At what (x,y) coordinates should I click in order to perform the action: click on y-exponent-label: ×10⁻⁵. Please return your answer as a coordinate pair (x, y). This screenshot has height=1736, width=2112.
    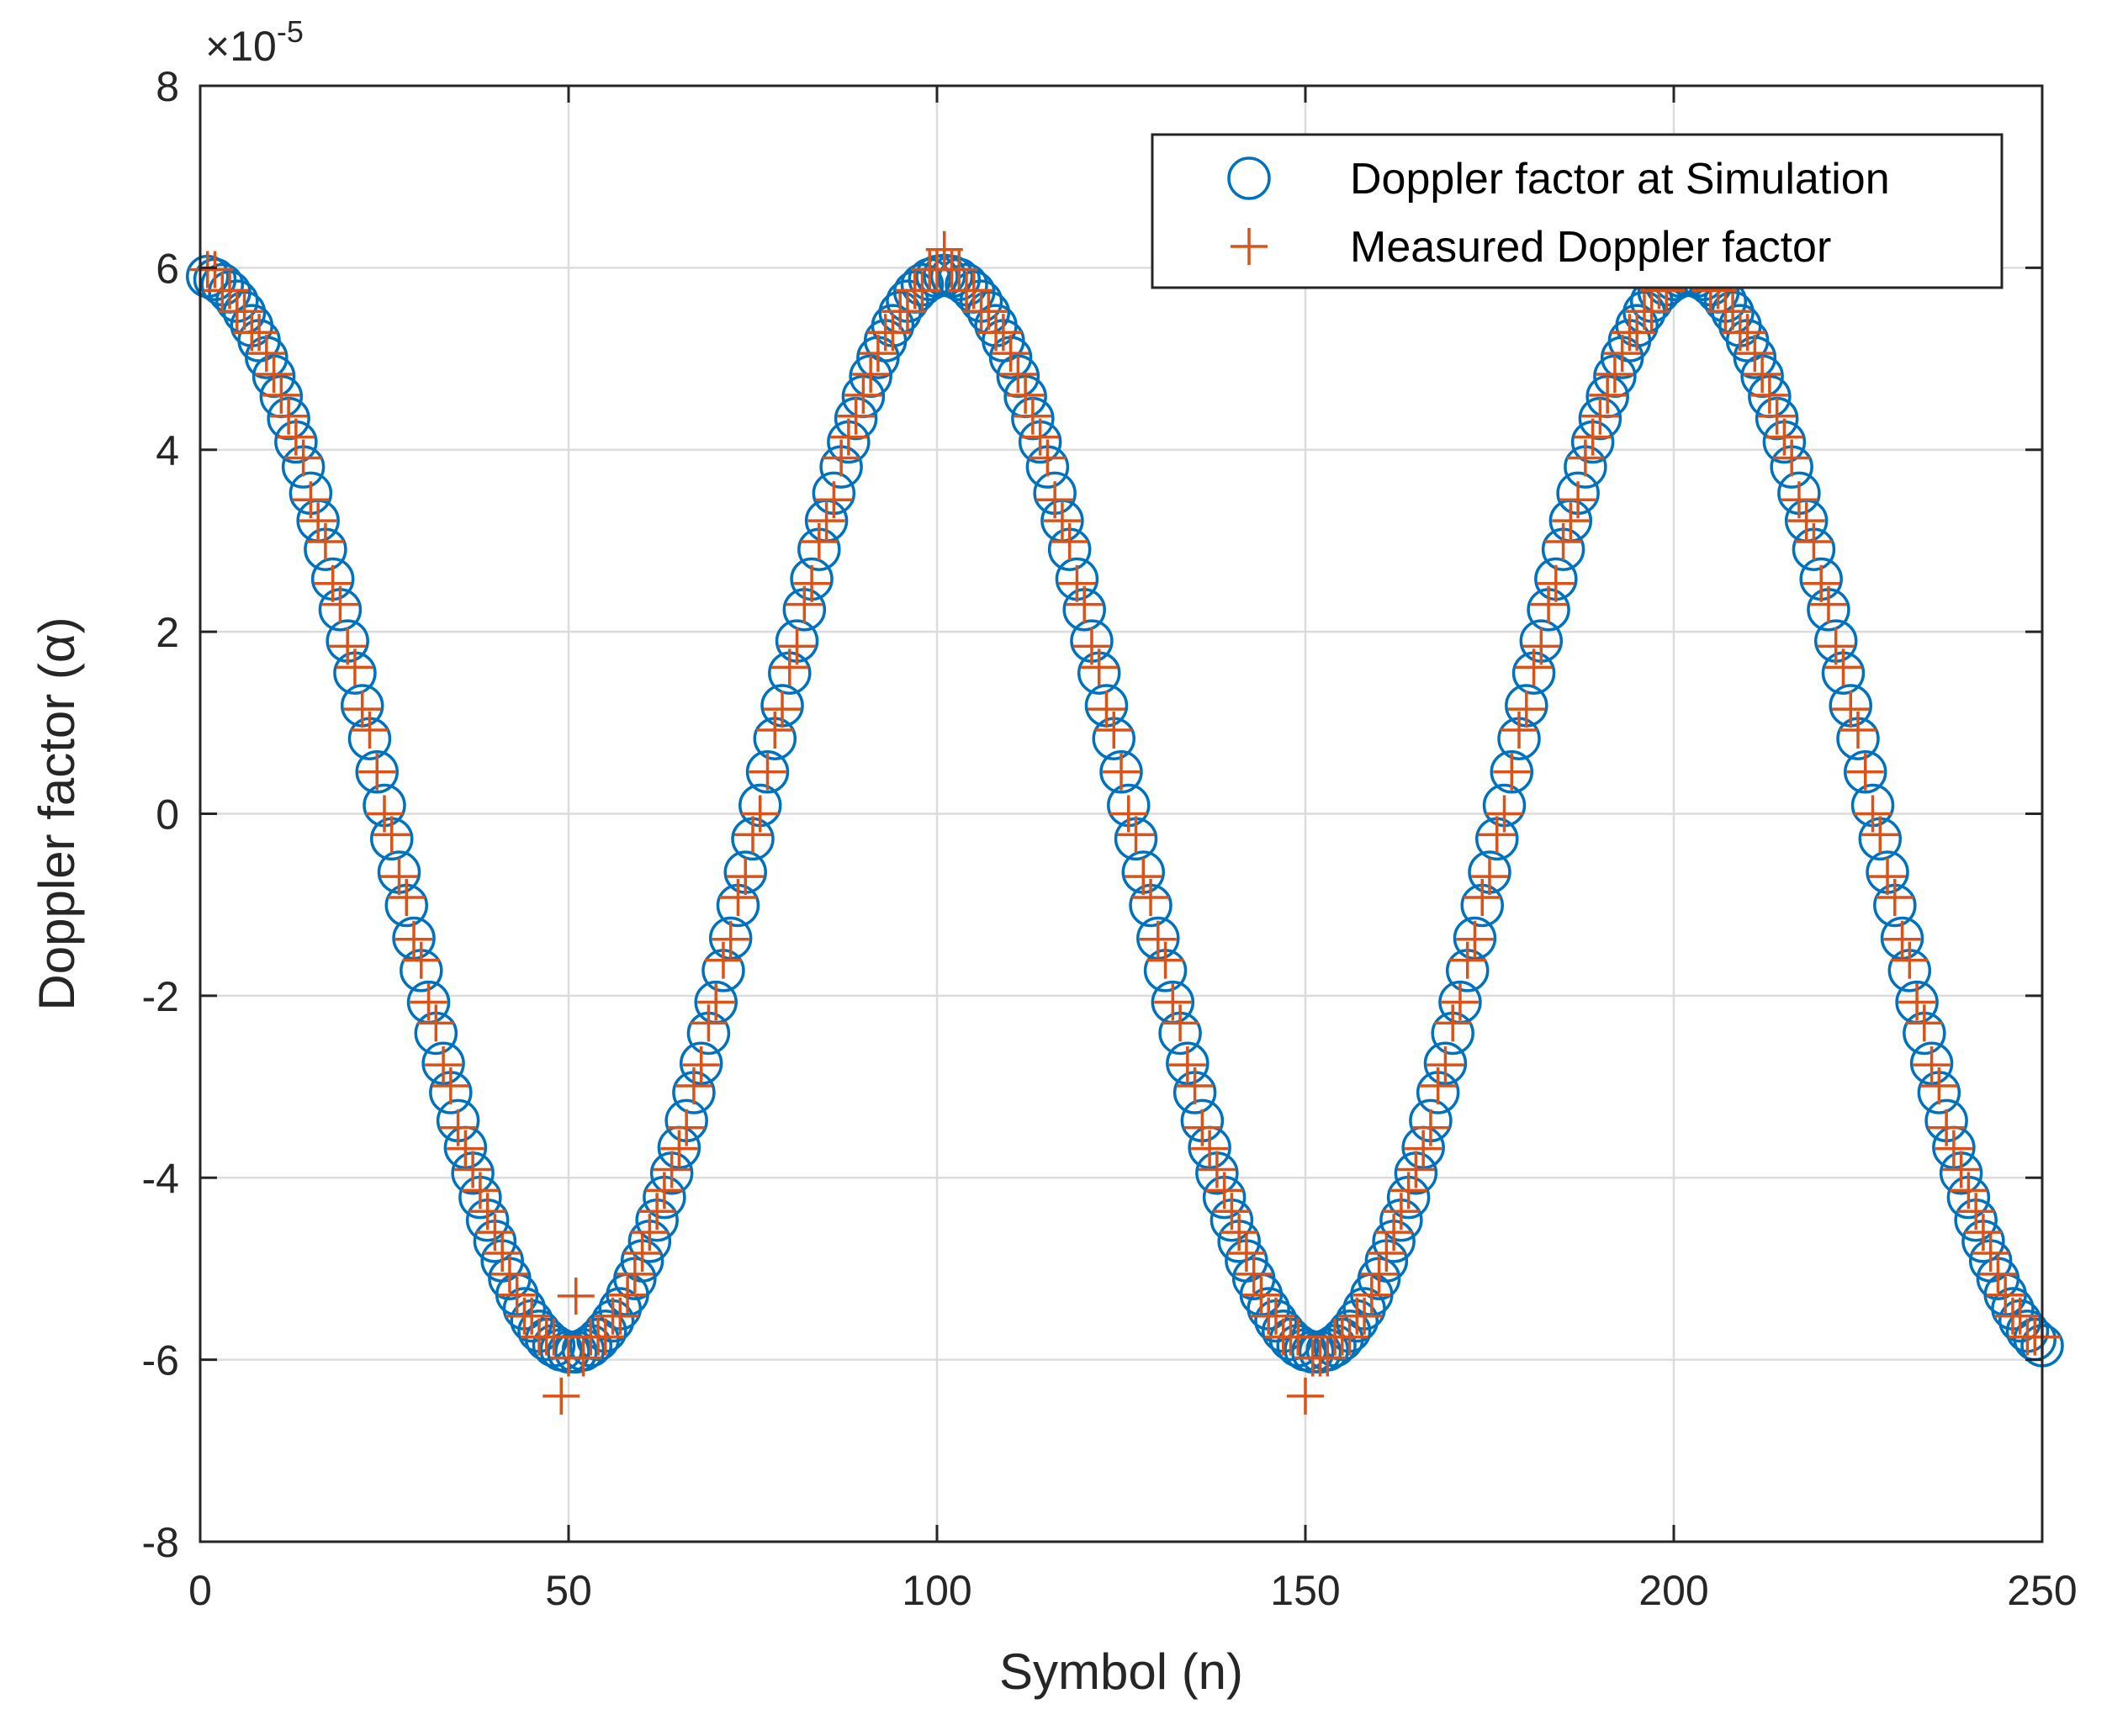
    Looking at the image, I should click on (254, 42).